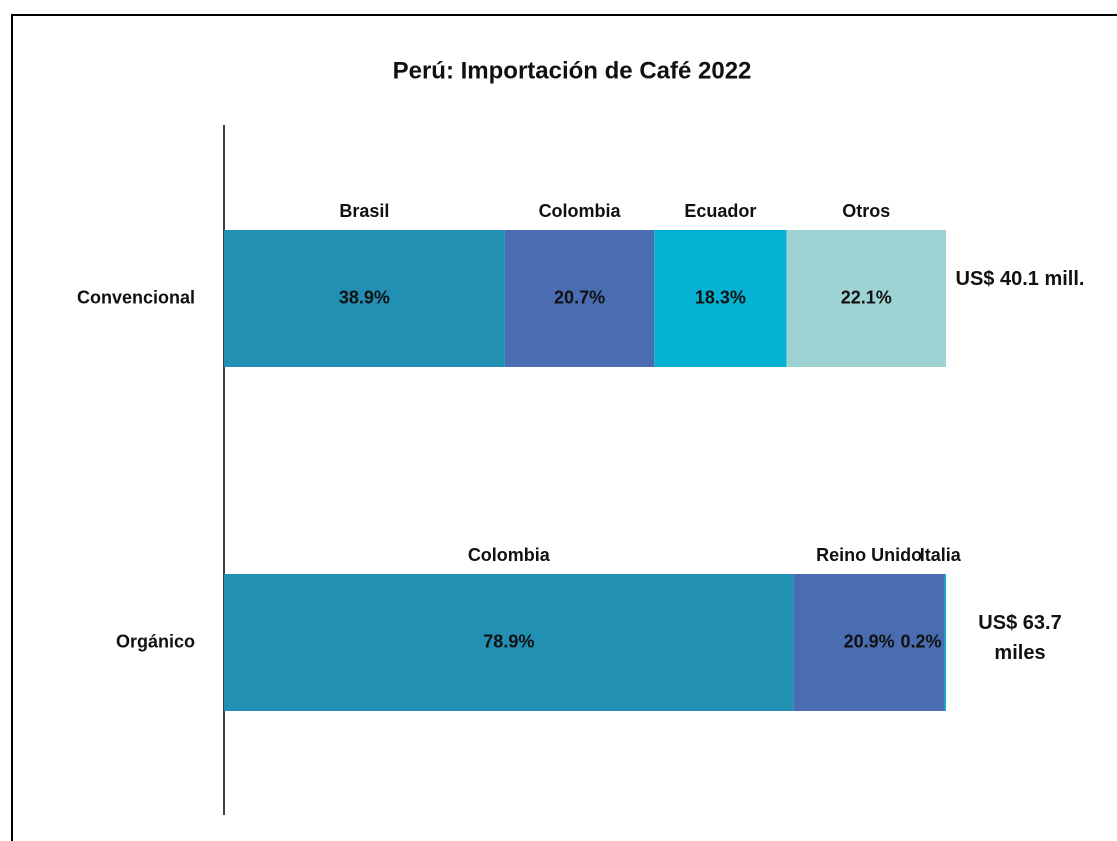  Describe the element at coordinates (572, 70) in the screenshot. I see `chart-title: Perú: Importación de Café 2022` at that location.